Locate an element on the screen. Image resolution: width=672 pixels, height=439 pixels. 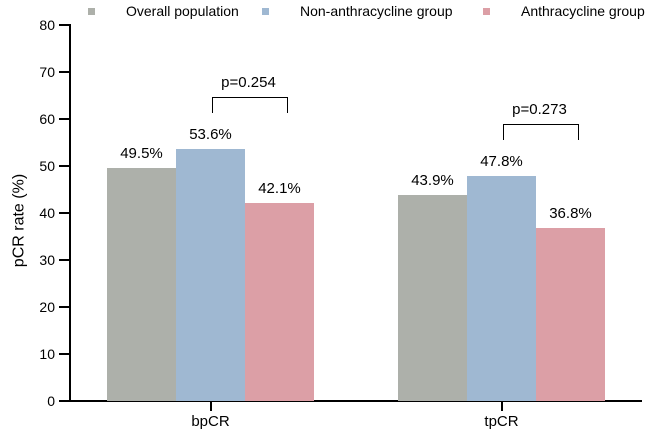
bar-tpCR-non-anthracycline-group is located at coordinates (501, 288).